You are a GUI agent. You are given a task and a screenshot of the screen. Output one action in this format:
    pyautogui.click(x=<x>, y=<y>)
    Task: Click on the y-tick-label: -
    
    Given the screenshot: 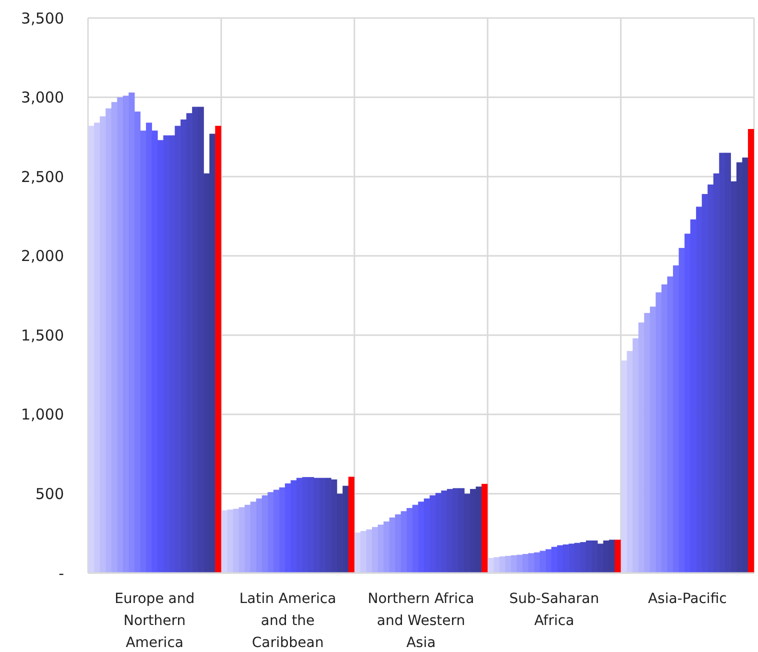 What is the action you would take?
    pyautogui.click(x=61, y=573)
    